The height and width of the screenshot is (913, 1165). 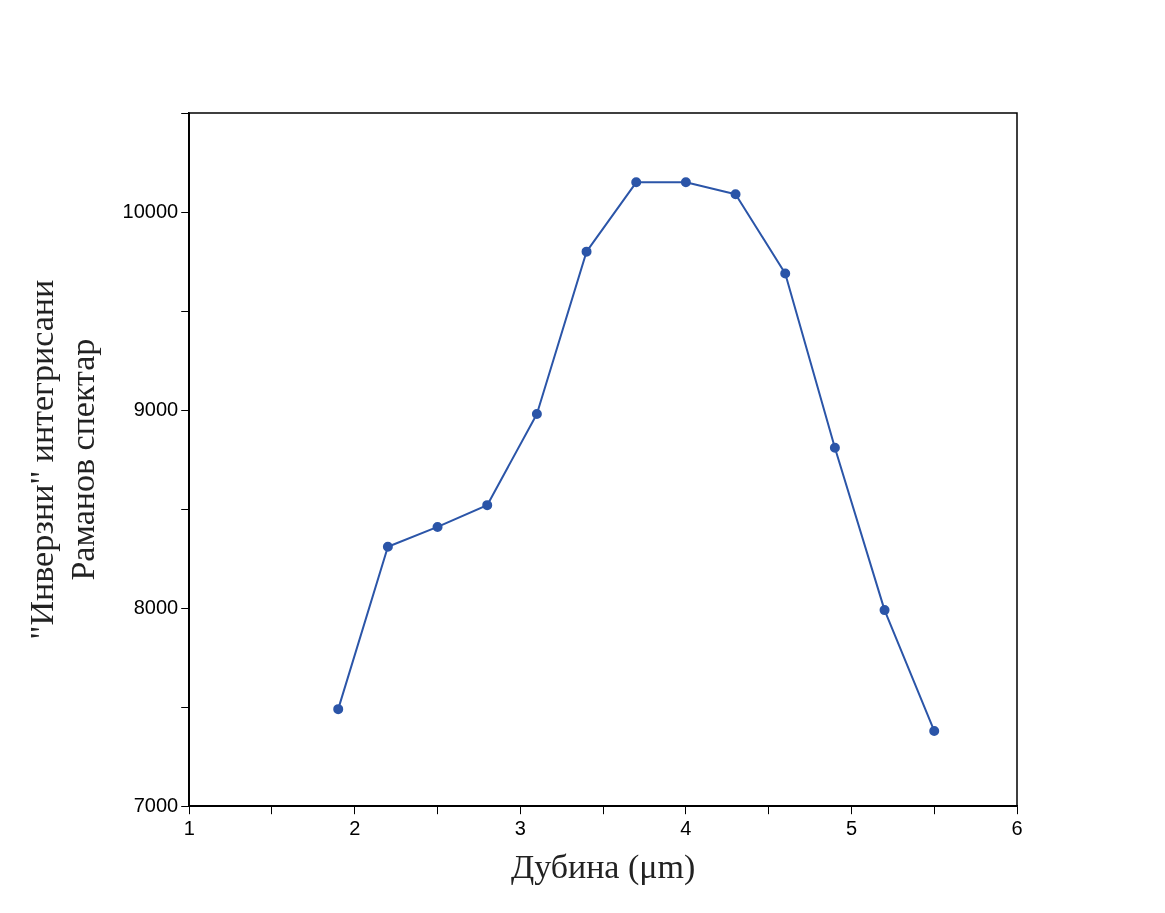 What do you see at coordinates (686, 827) in the screenshot?
I see `x-tick-label: 4` at bounding box center [686, 827].